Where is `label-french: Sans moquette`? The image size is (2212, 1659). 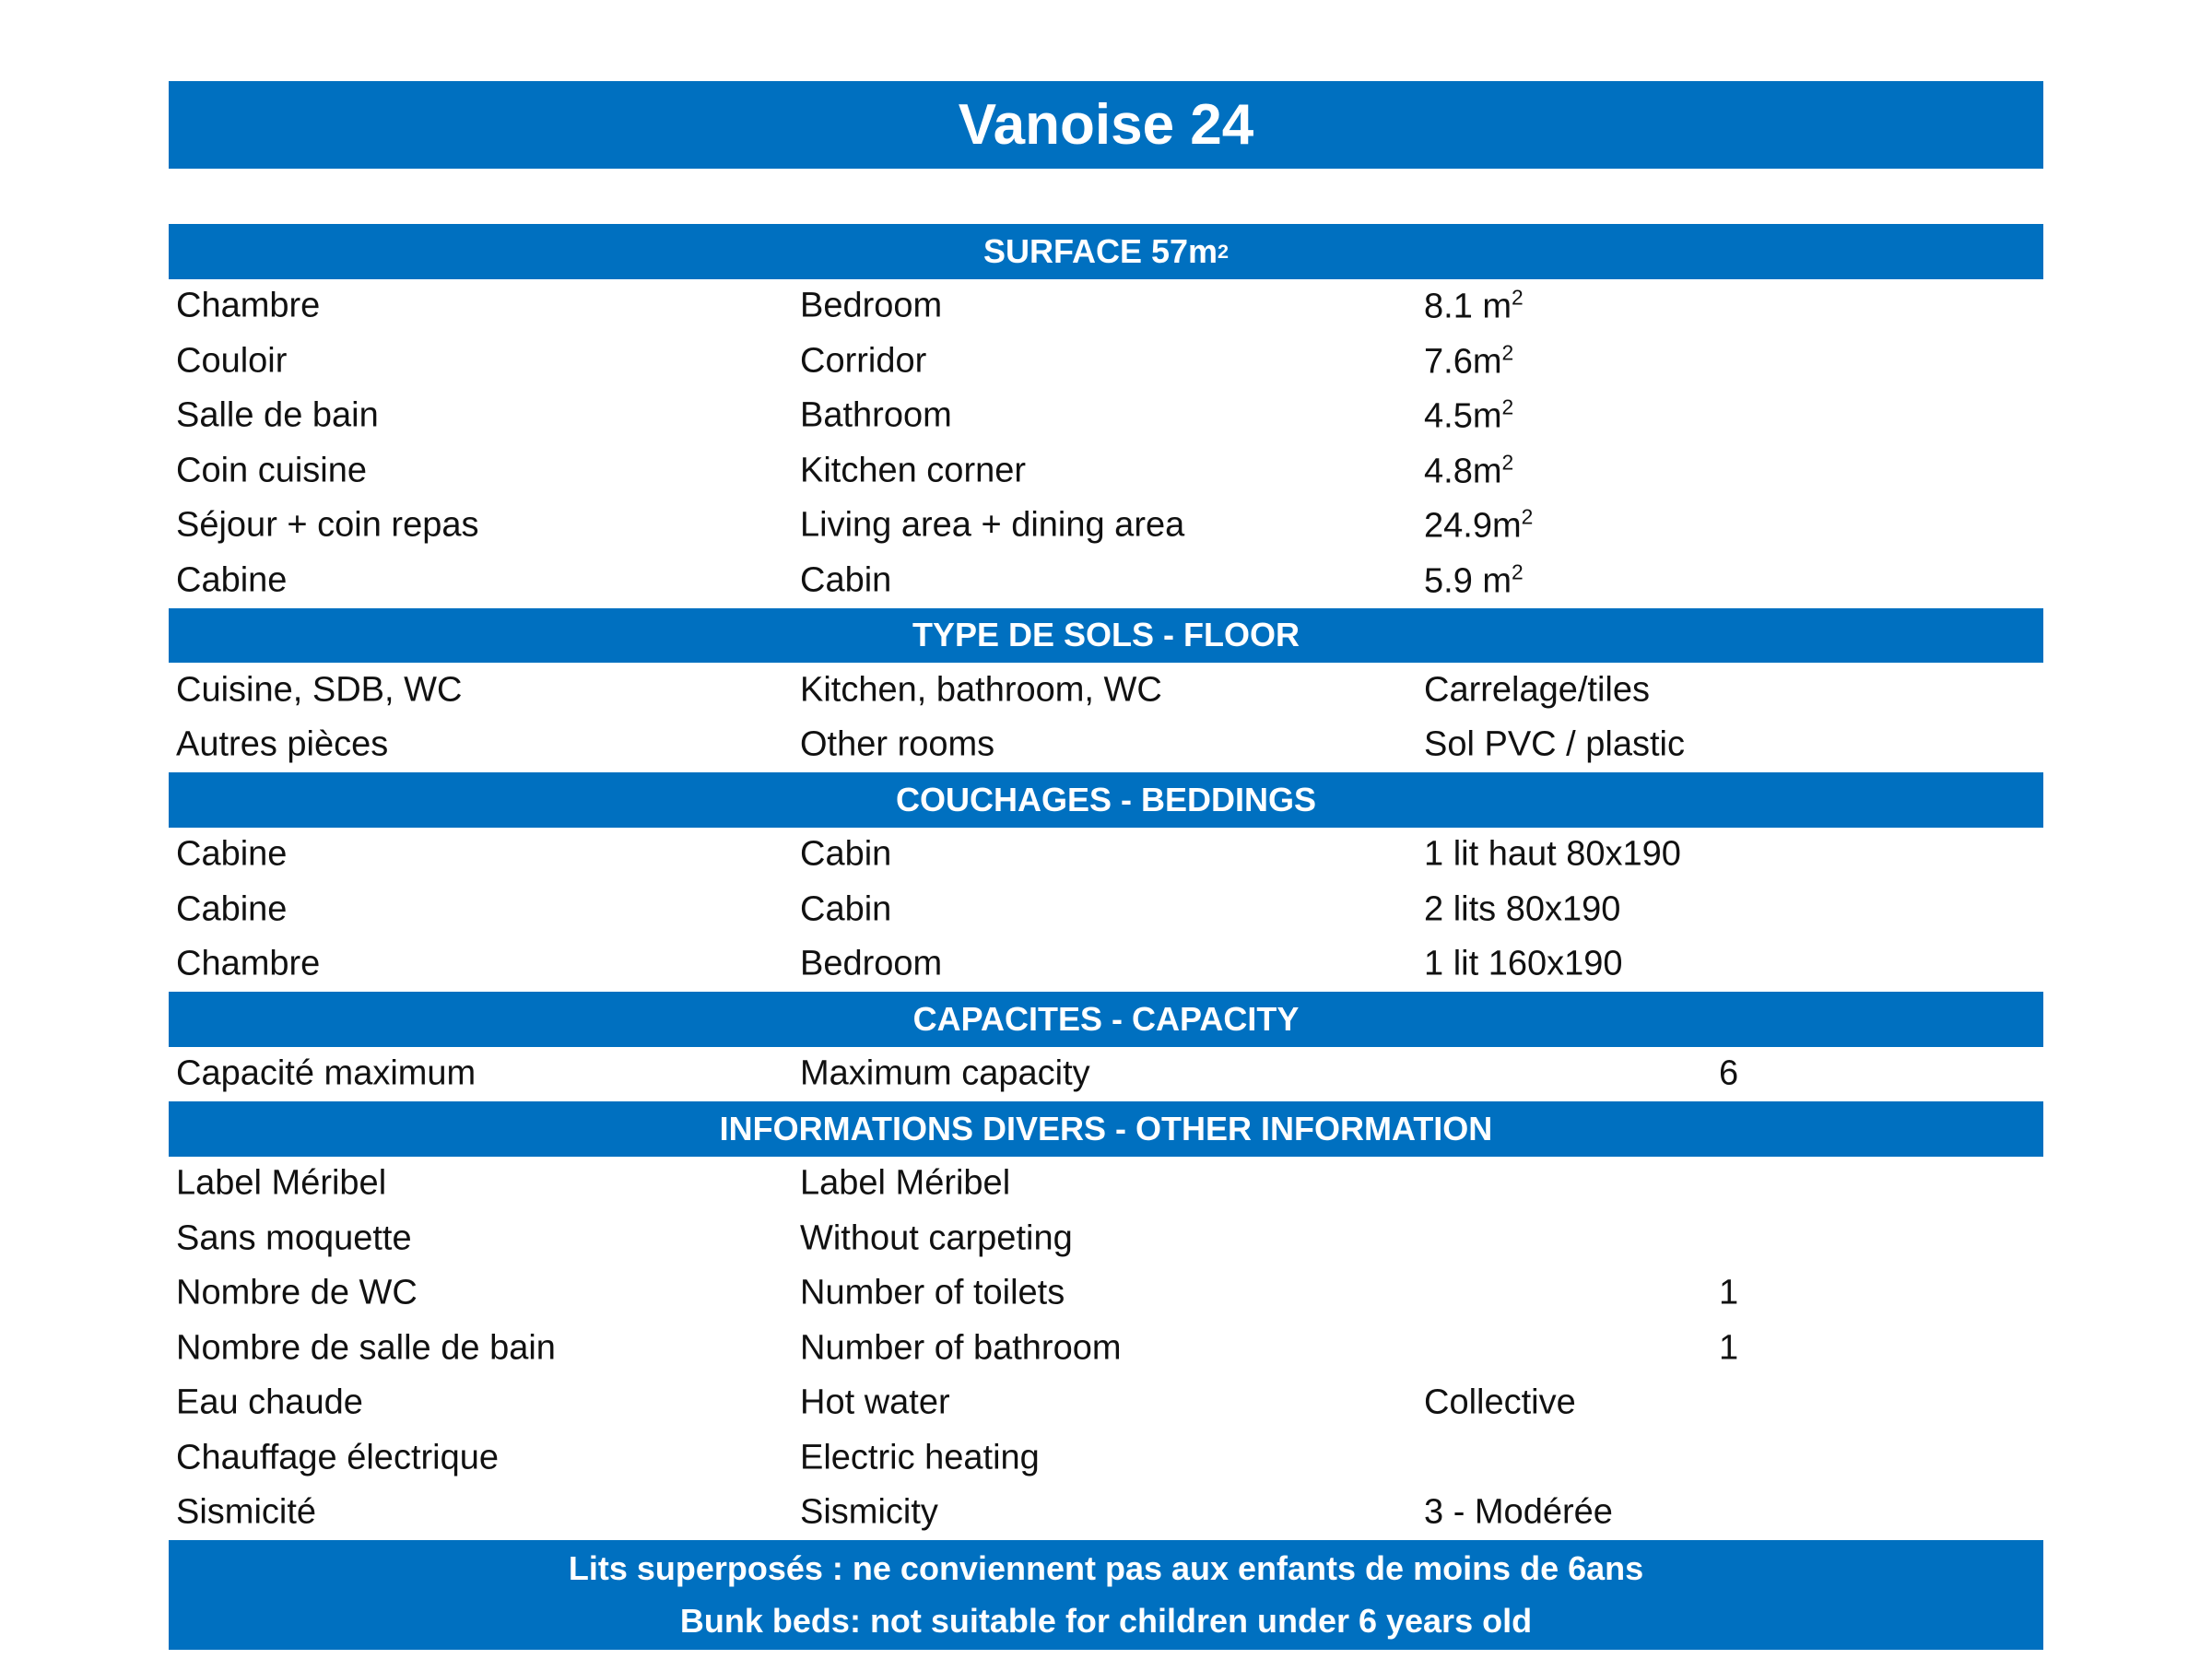
label-french: Sans moquette is located at coordinates (294, 1238).